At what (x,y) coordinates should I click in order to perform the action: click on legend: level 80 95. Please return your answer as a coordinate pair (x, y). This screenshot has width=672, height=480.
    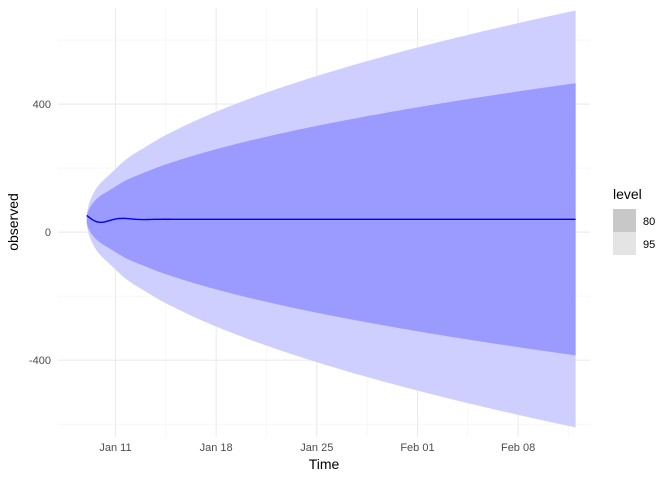
    Looking at the image, I should click on (634, 220).